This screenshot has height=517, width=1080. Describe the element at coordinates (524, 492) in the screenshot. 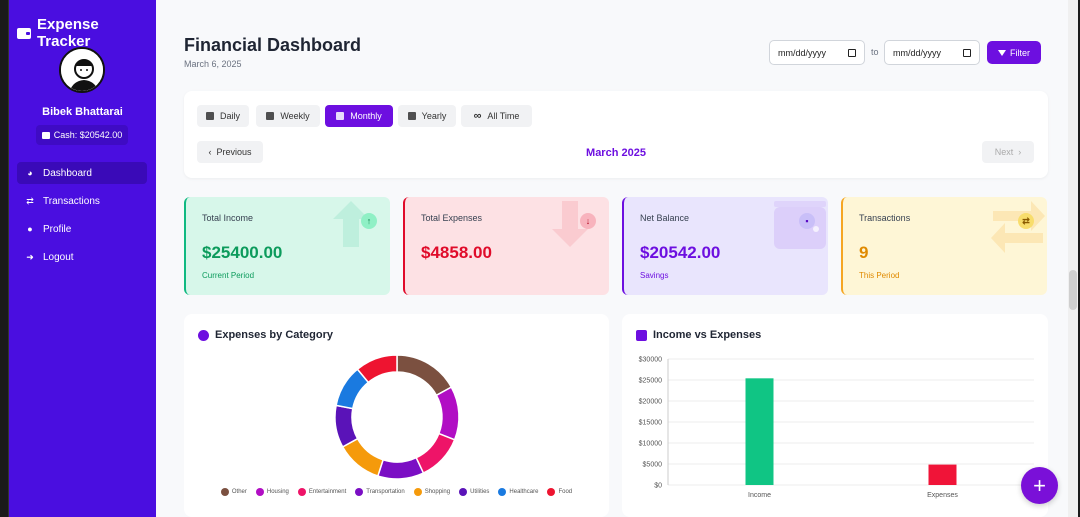

I see `legend-label: Healthcare` at that location.